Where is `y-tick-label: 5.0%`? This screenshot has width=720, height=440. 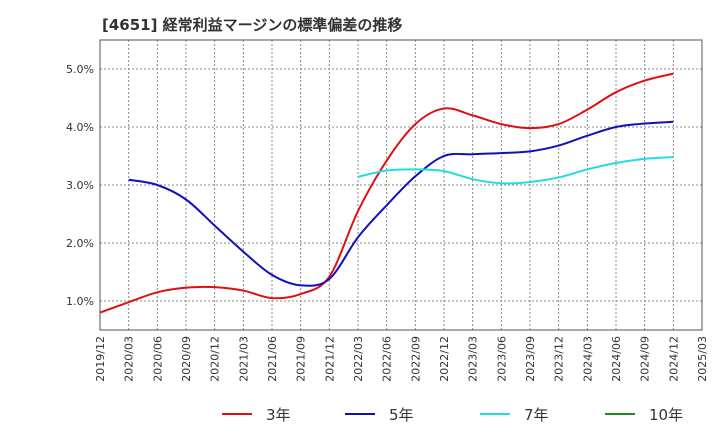
y-tick-label: 5.0% is located at coordinates (80, 69).